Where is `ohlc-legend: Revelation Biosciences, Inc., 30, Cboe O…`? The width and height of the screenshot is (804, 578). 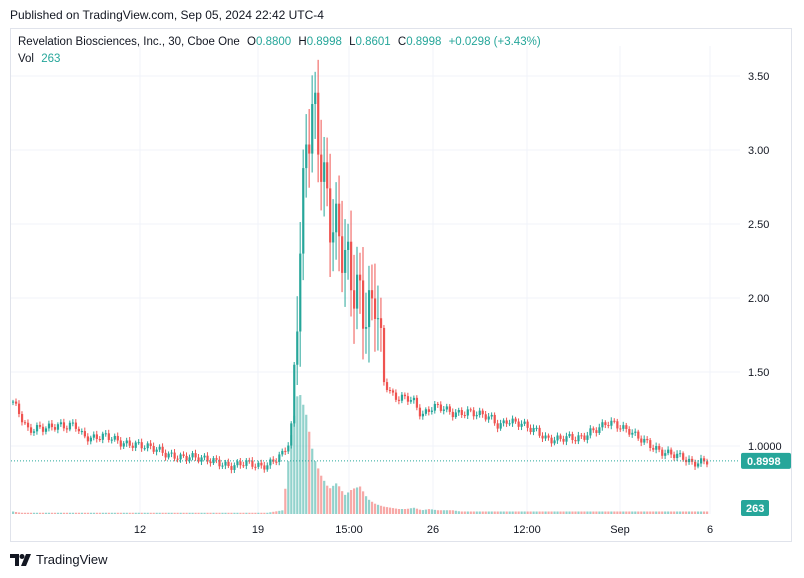 ohlc-legend: Revelation Biosciences, Inc., 30, Cboe O… is located at coordinates (279, 42).